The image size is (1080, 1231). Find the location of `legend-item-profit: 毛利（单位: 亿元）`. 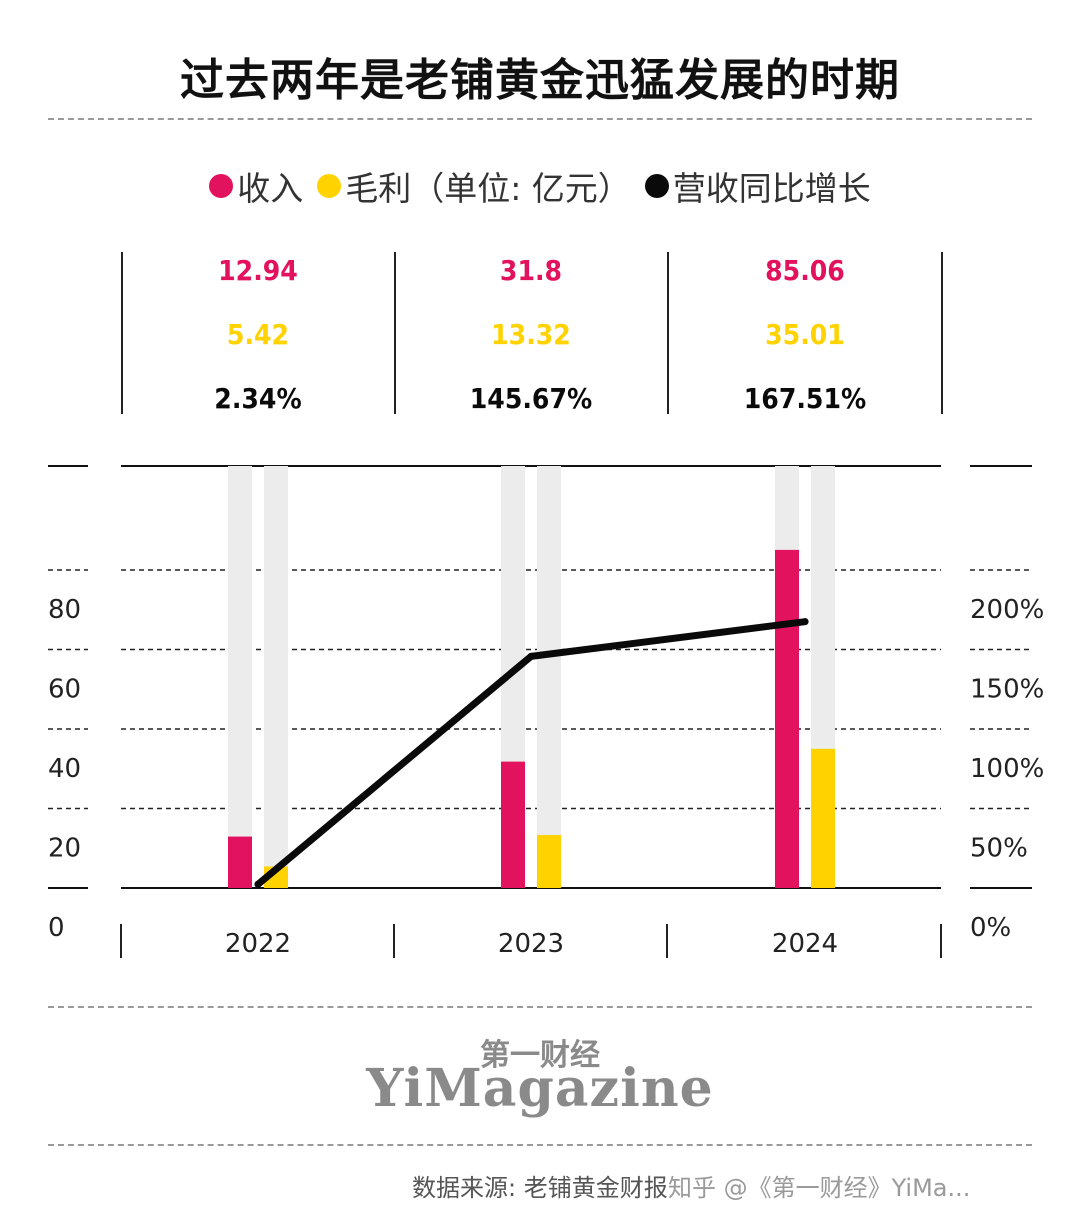

legend-item-profit: 毛利（单位: 亿元） is located at coordinates (474, 186).